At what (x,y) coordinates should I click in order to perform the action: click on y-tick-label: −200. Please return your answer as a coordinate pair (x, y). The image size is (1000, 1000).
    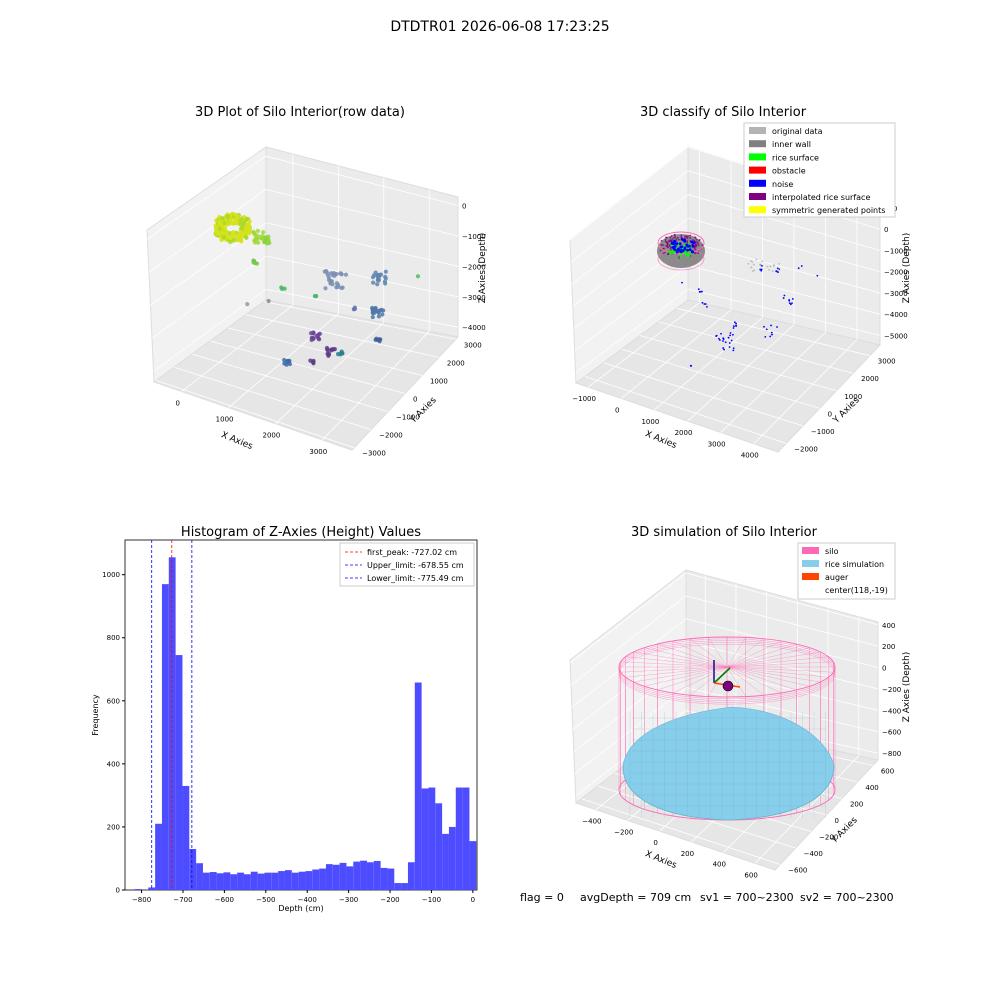
    Looking at the image, I should click on (828, 838).